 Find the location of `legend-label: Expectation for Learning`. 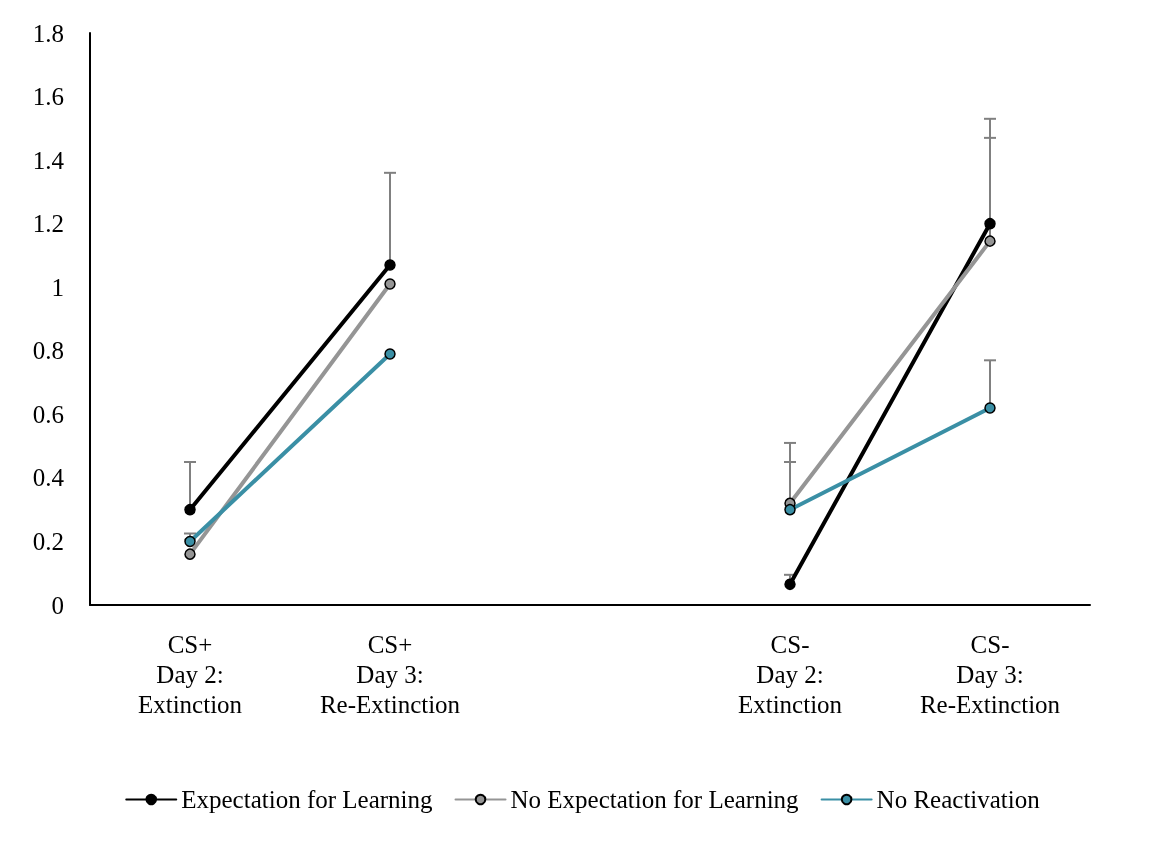

legend-label: Expectation for Learning is located at coordinates (307, 799).